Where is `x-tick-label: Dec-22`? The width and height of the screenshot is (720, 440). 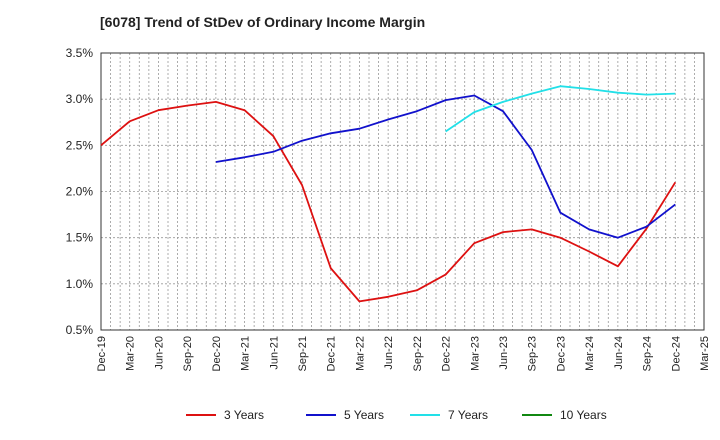 x-tick-label: Dec-22 is located at coordinates (447, 353).